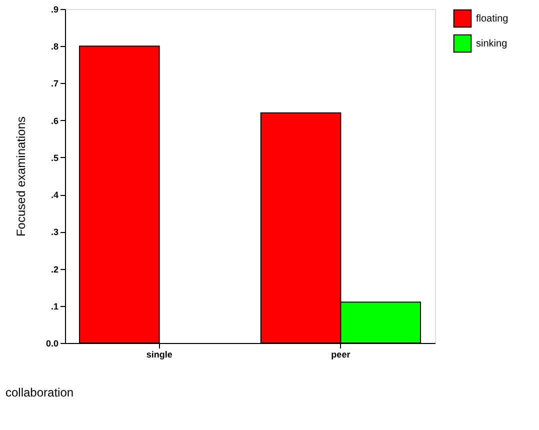  What do you see at coordinates (54, 9) in the screenshot?
I see `y-tick-label: .9` at bounding box center [54, 9].